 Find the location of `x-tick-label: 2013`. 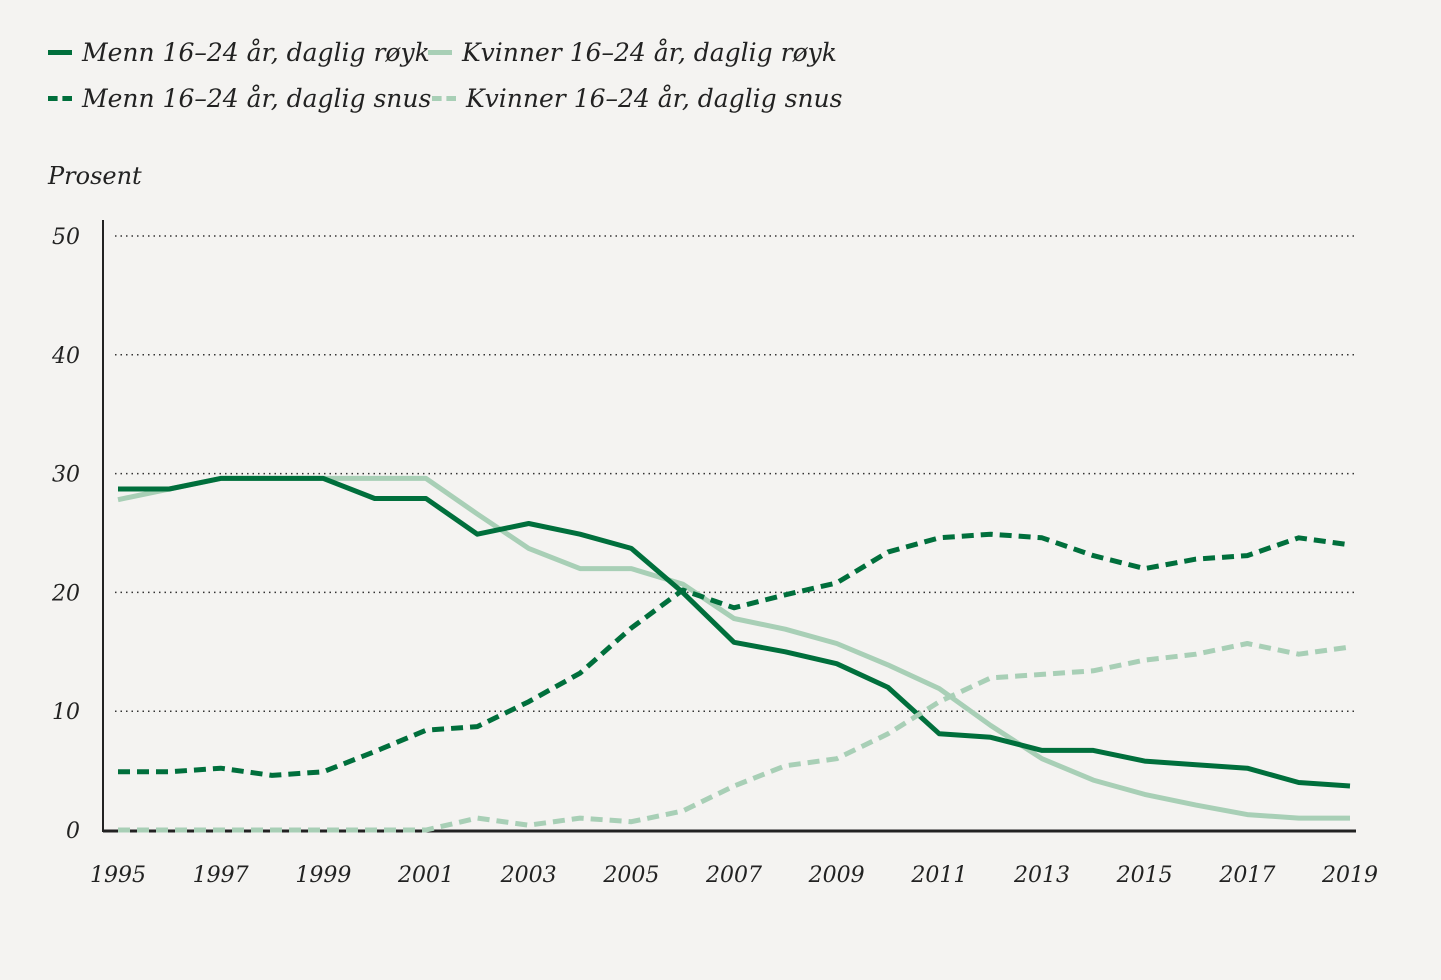

x-tick-label: 2013 is located at coordinates (1041, 875).